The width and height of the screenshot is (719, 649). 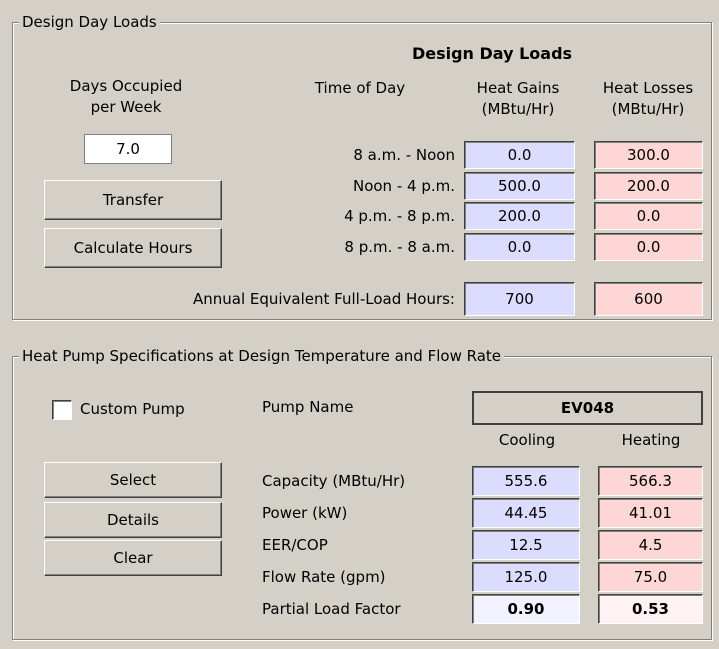 What do you see at coordinates (526, 609) in the screenshot?
I see `cooling-value: 0.90` at bounding box center [526, 609].